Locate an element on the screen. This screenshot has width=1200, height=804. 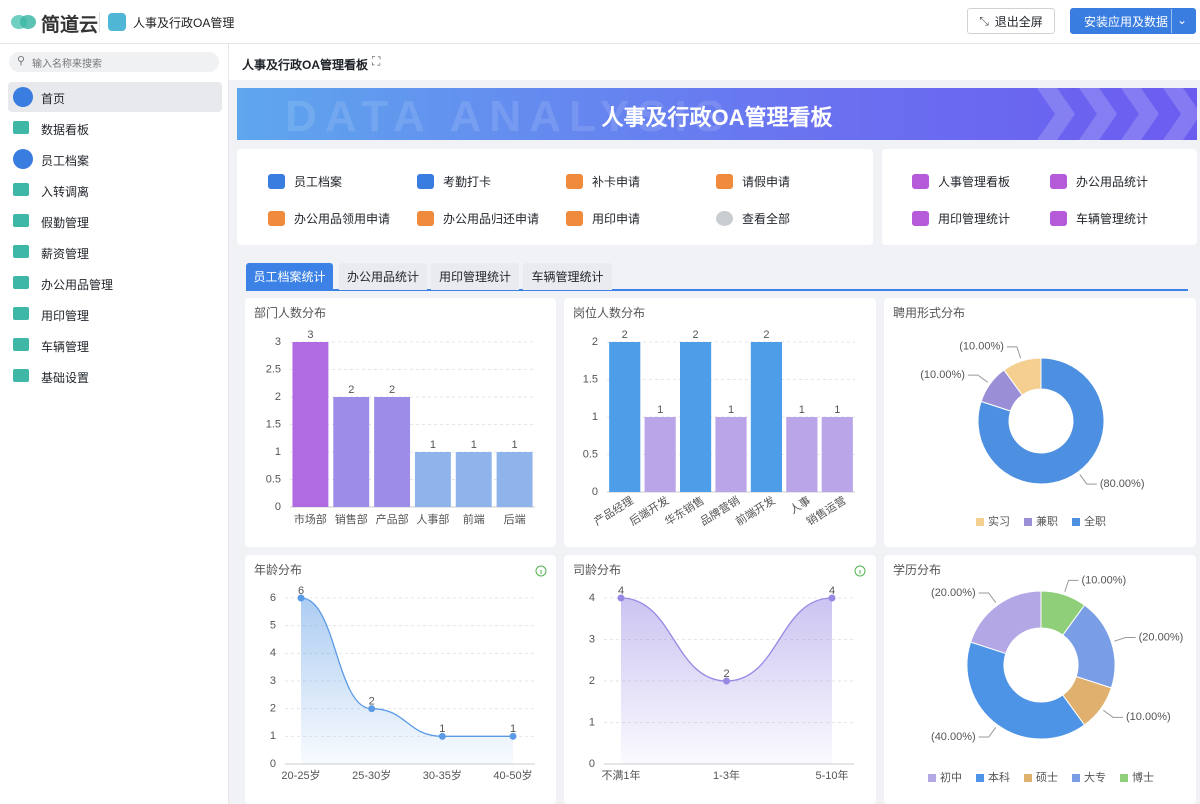
y-tick-label: 2.5 is located at coordinates (273, 369).